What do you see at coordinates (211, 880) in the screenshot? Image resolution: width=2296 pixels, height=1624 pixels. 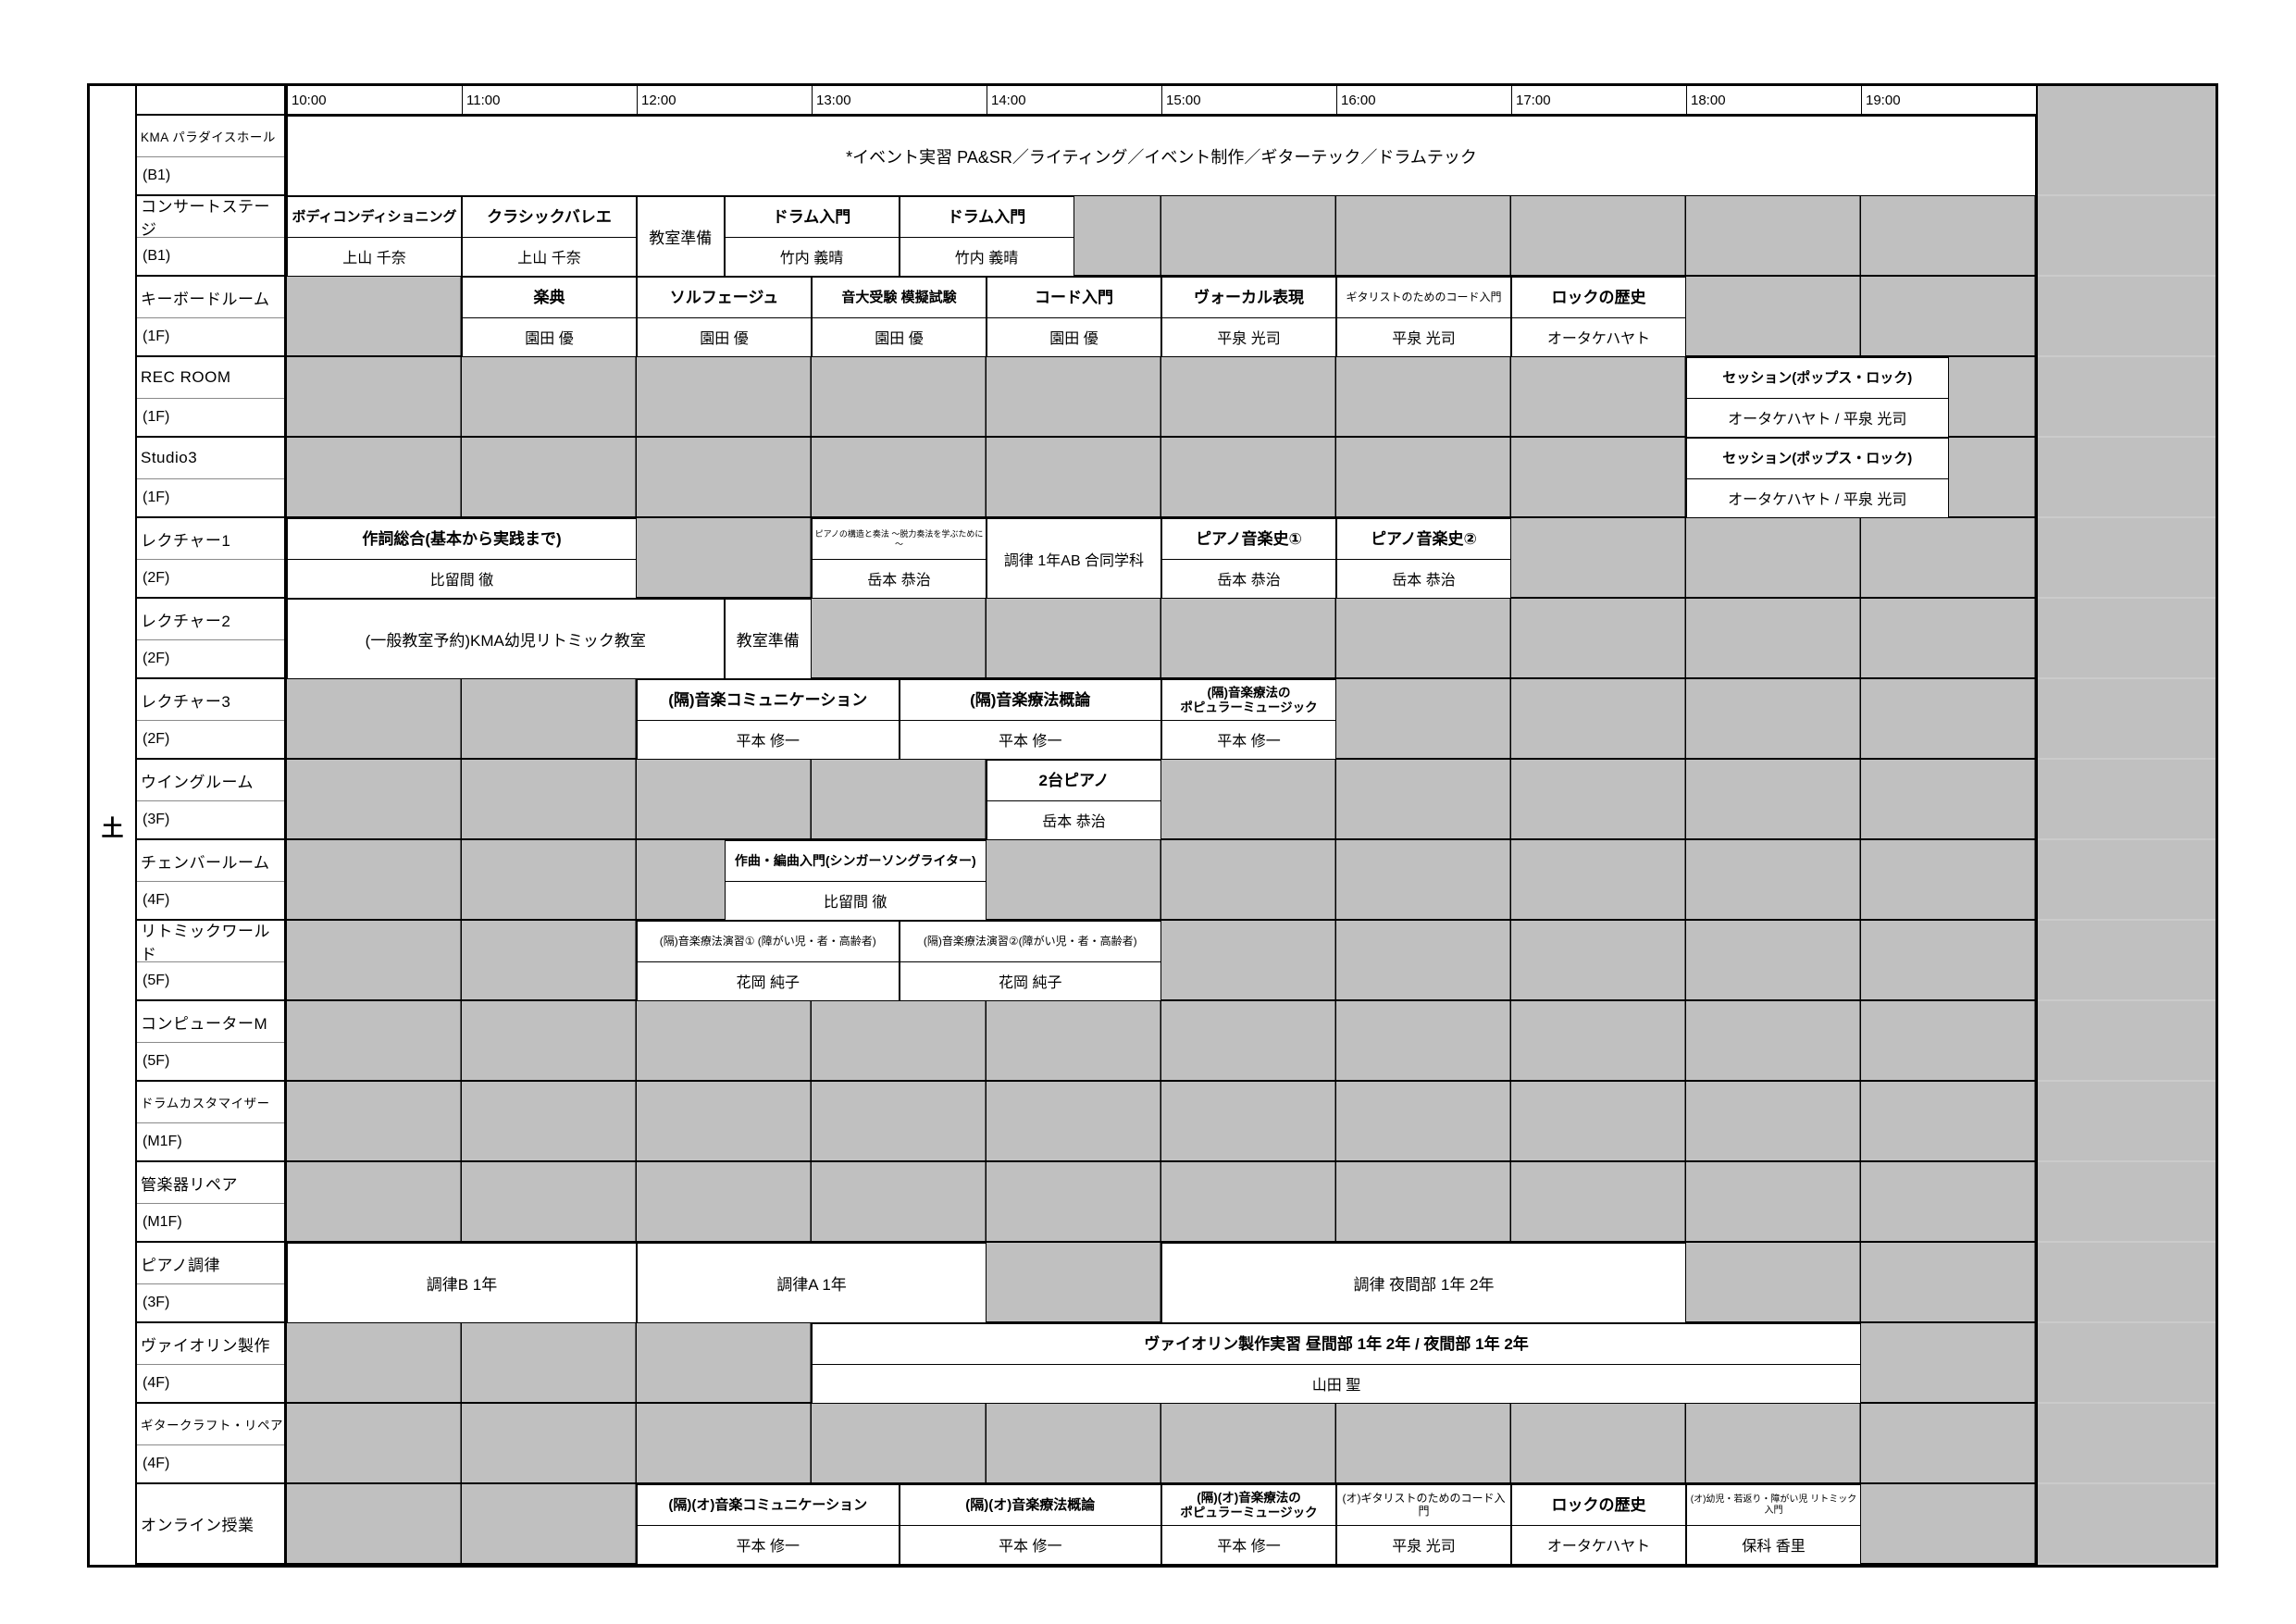 I see `room-chamber-room: チェンバールーム (4F)` at bounding box center [211, 880].